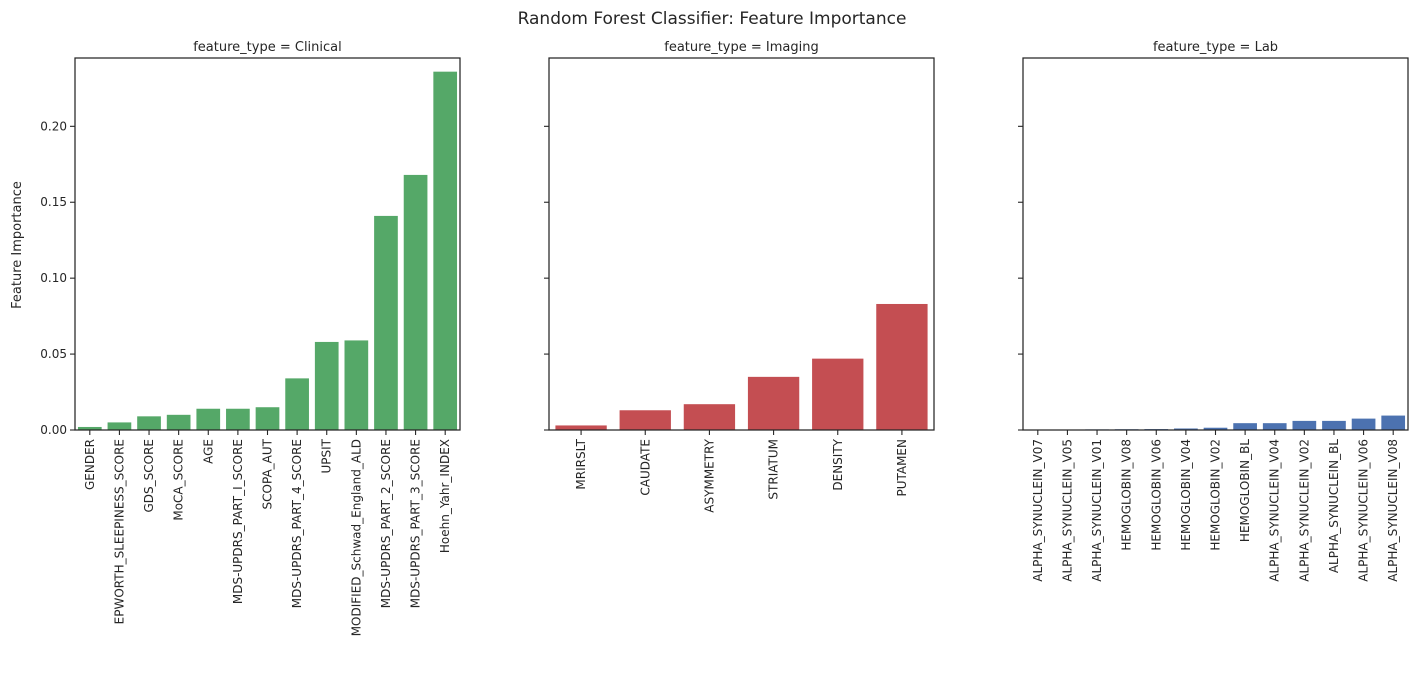  I want to click on x-tick-label: ALPHA_SYNUCLEIN_V07, so click(1038, 510).